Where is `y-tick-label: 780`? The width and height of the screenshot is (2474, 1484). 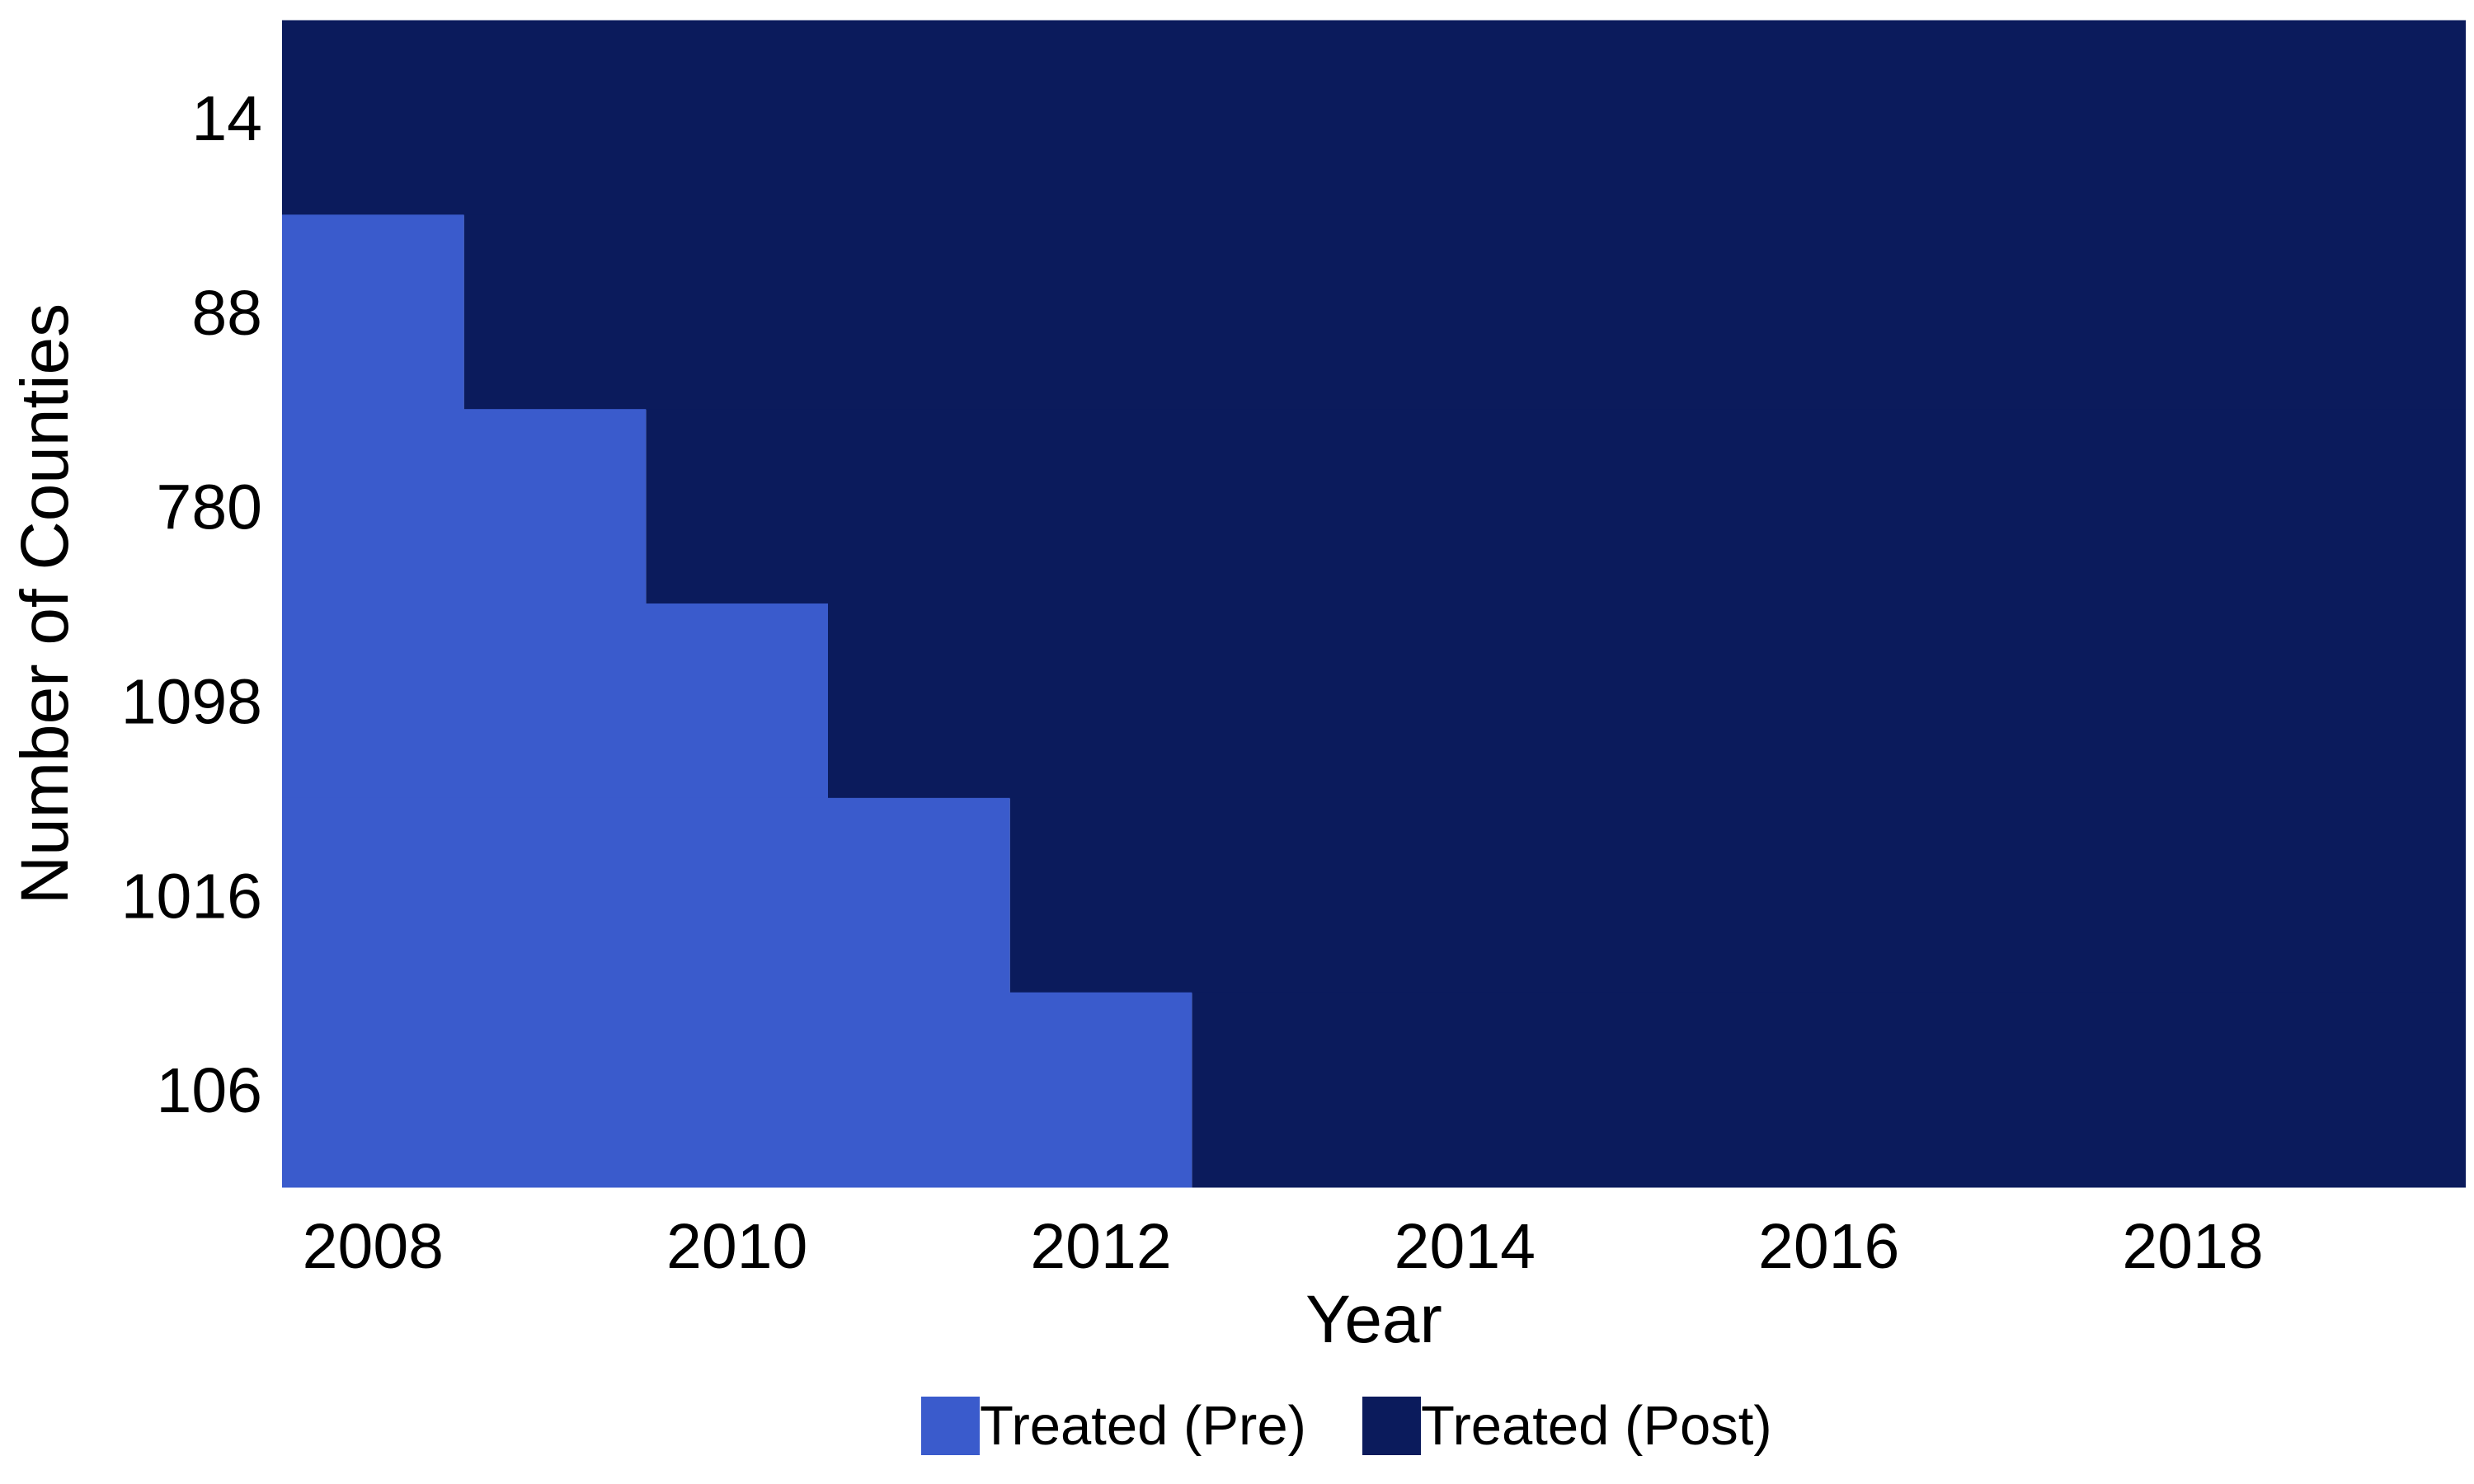 y-tick-label: 780 is located at coordinates (209, 508).